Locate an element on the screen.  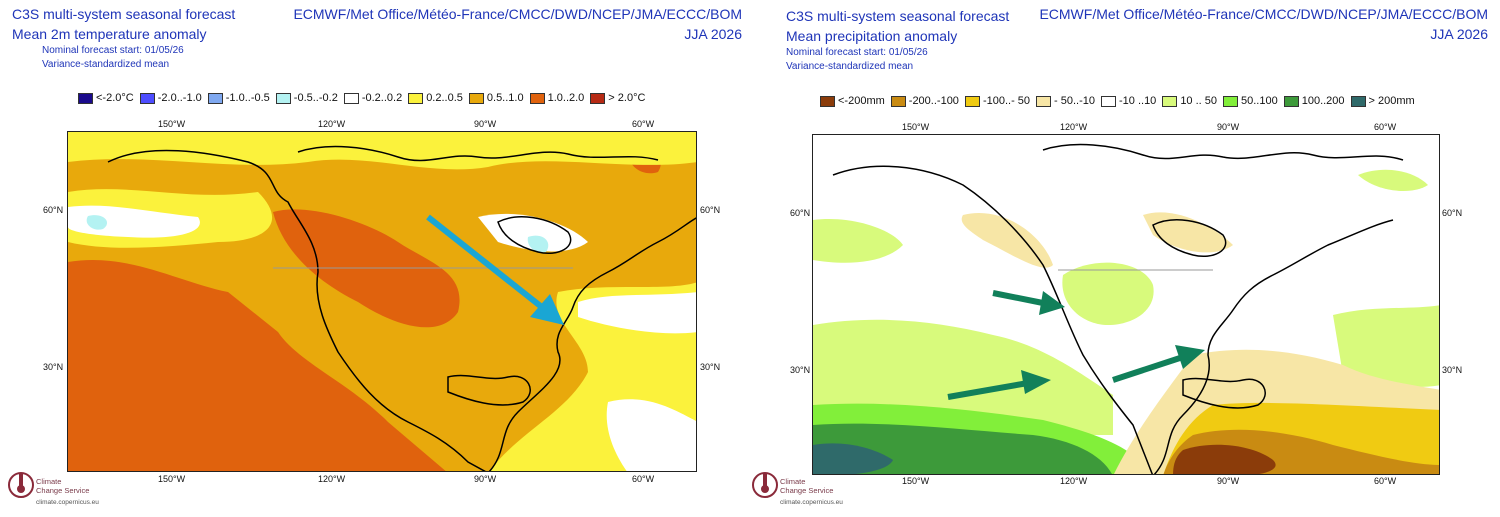
legend-label: 1.0..2.0 is located at coordinates (566, 98).